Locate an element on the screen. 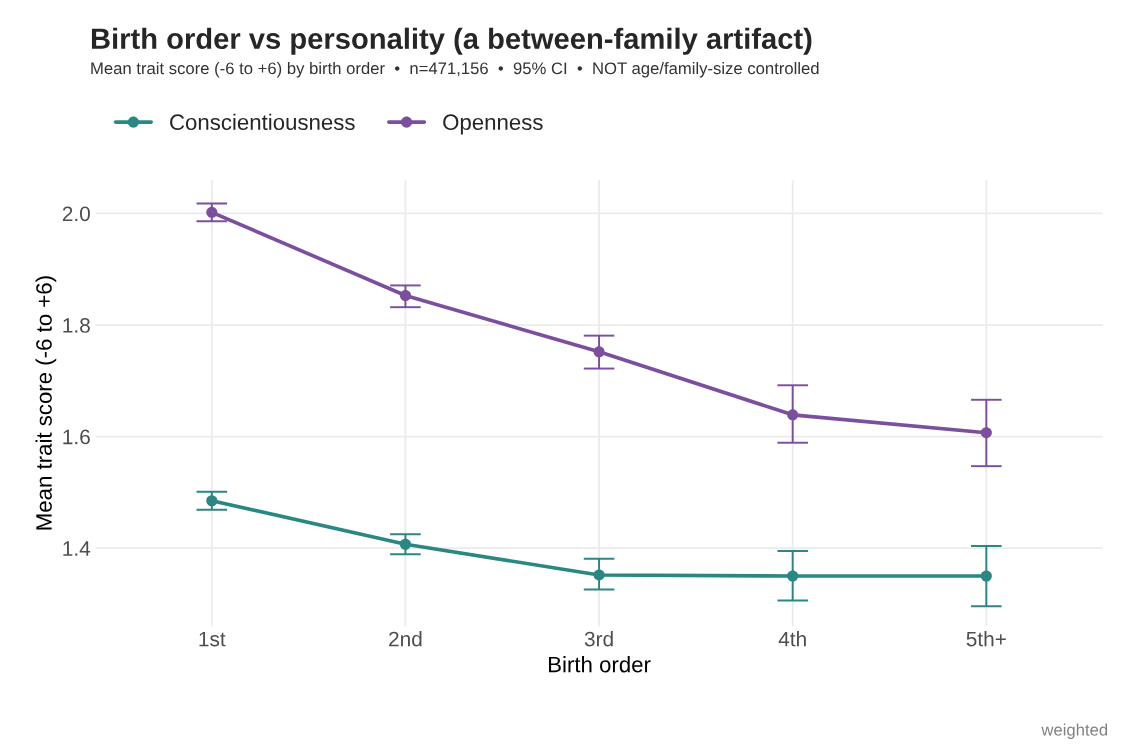  x-tick-label: 4th is located at coordinates (792, 639).